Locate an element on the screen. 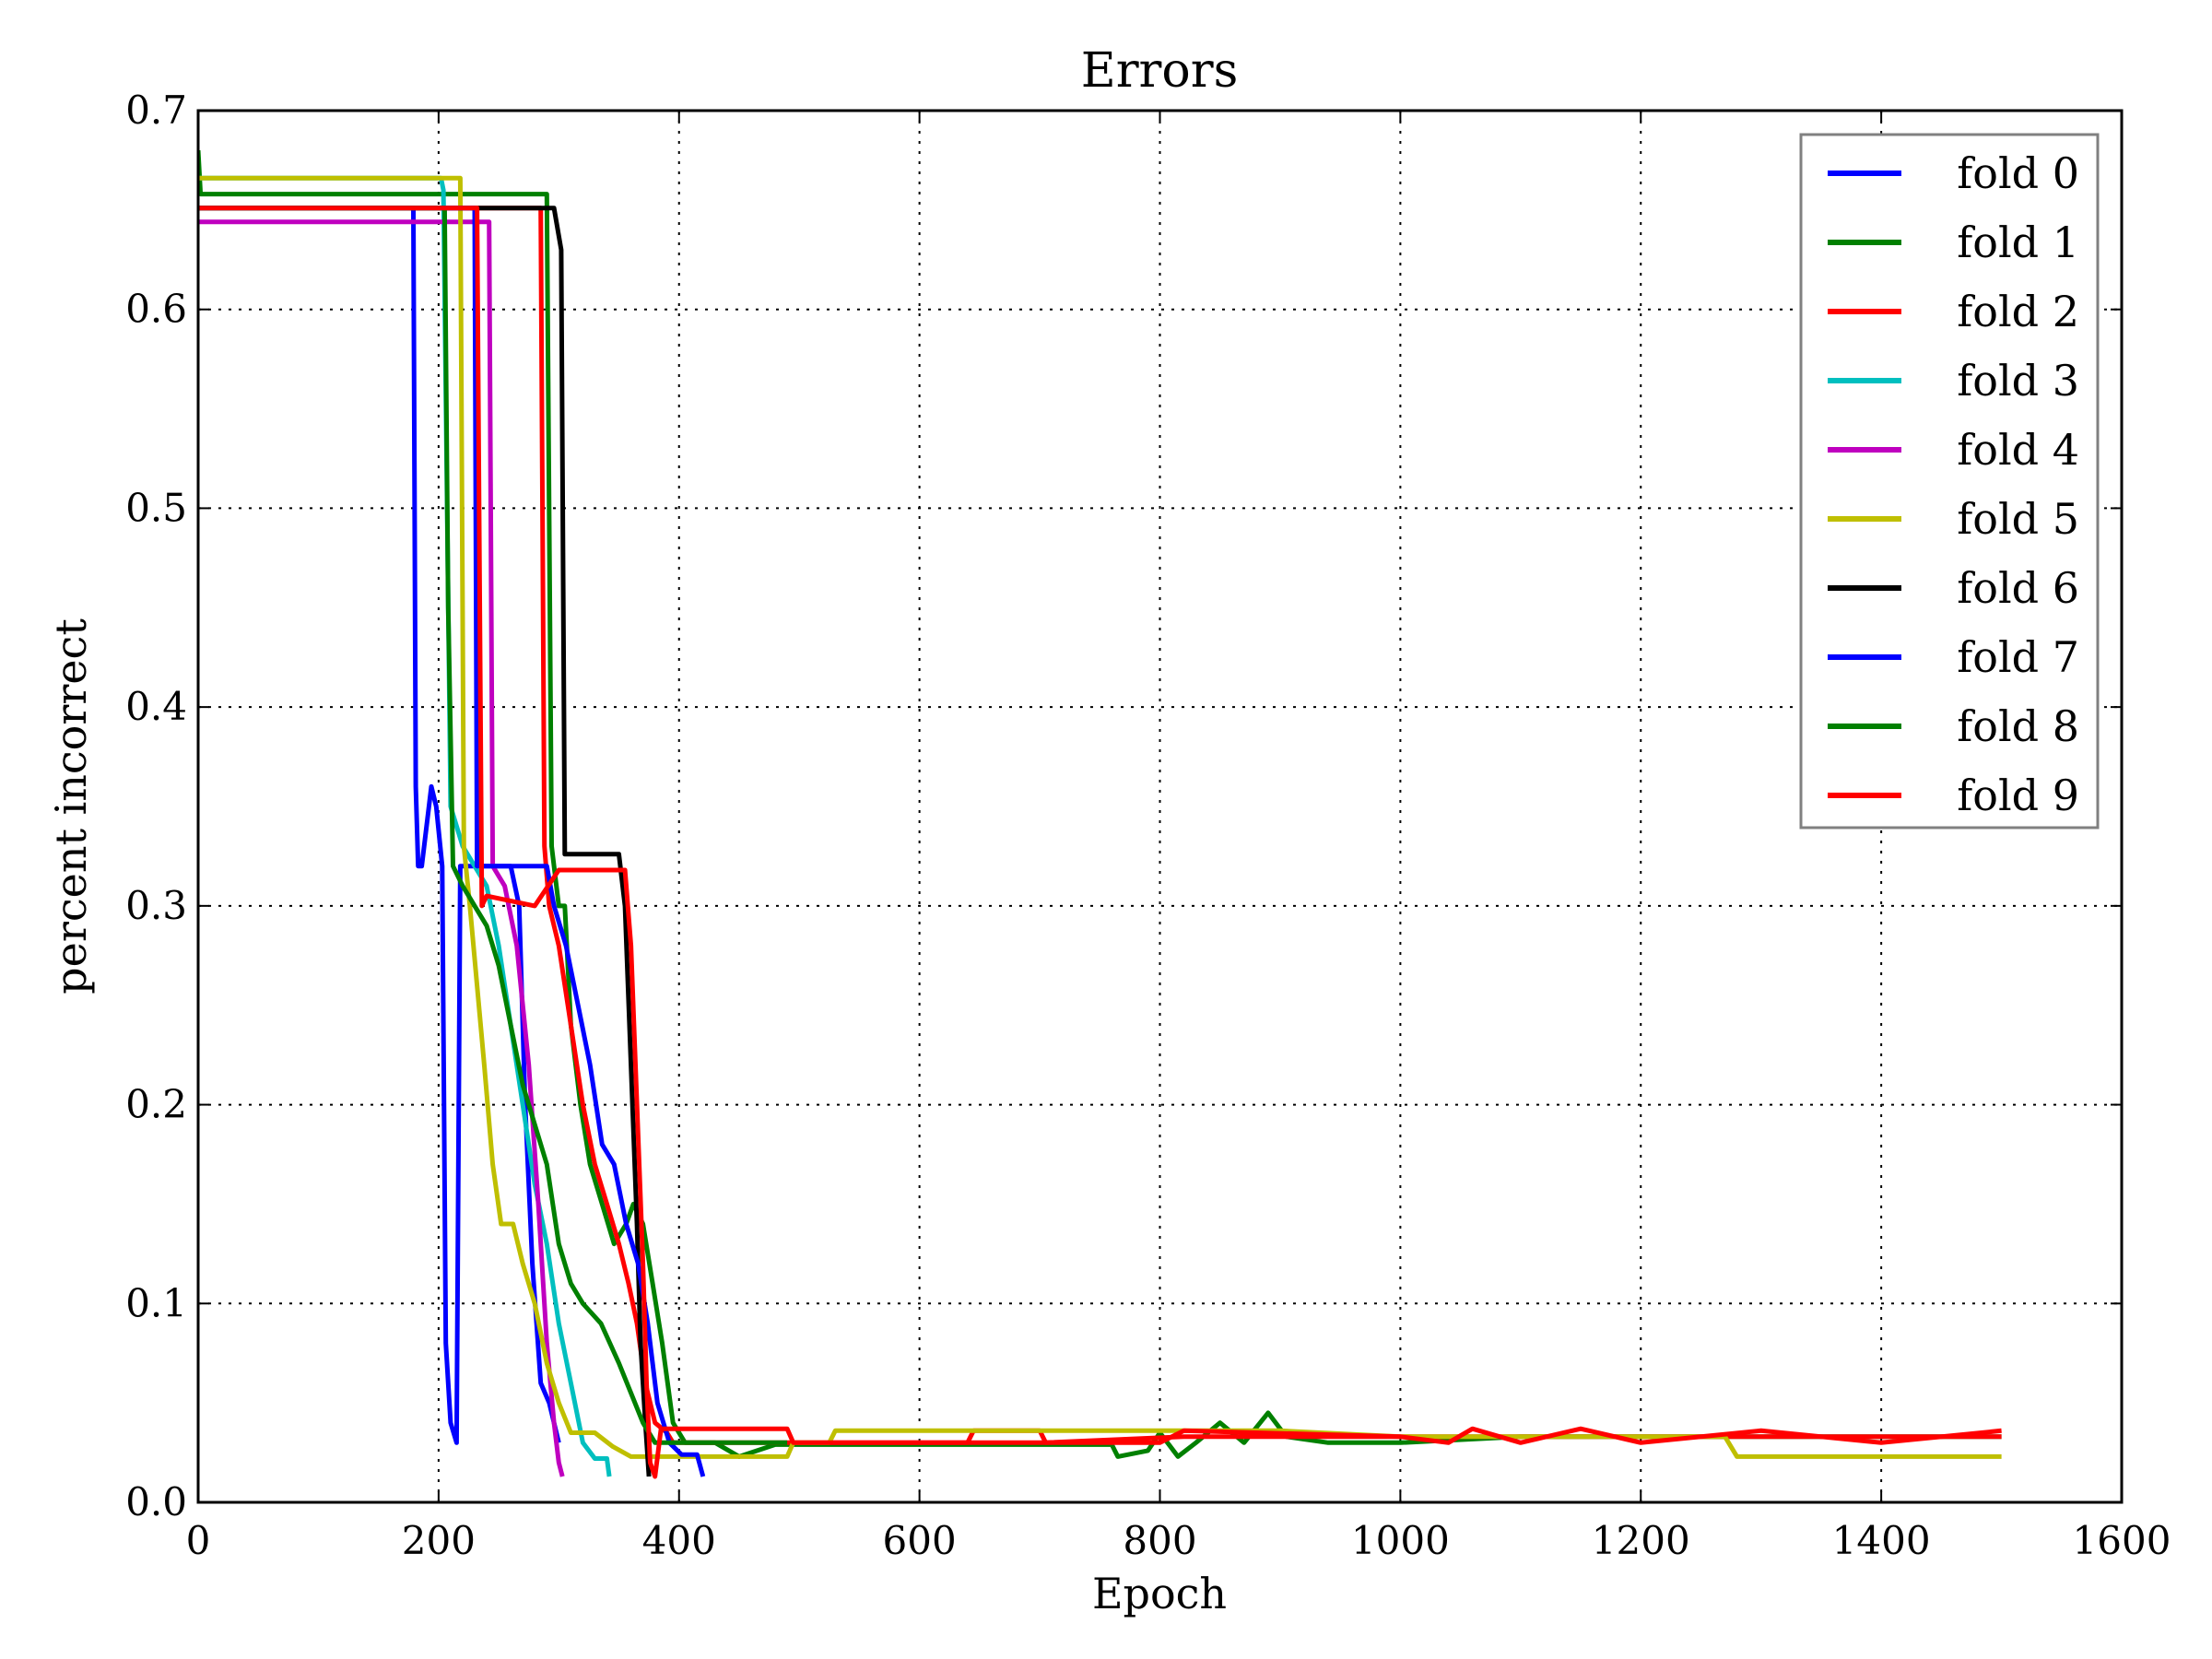 Image resolution: width=2212 pixels, height=1659 pixels. y-tick-label: 0.3 is located at coordinates (156, 905).